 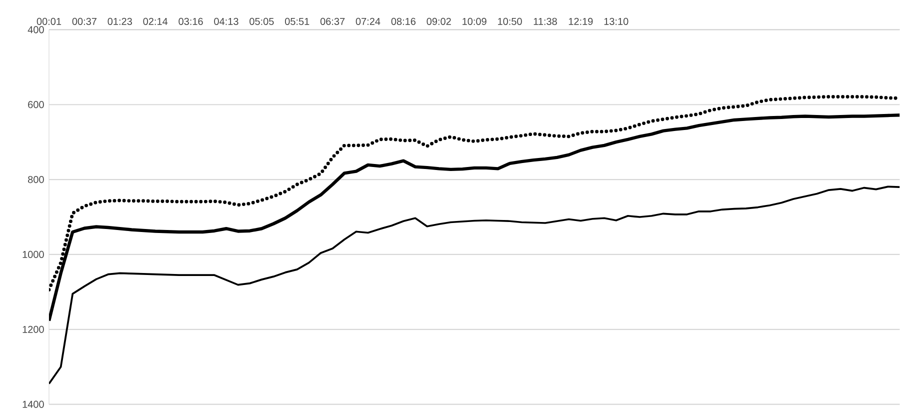 I want to click on x-tick-label: 04:13, so click(x=226, y=21).